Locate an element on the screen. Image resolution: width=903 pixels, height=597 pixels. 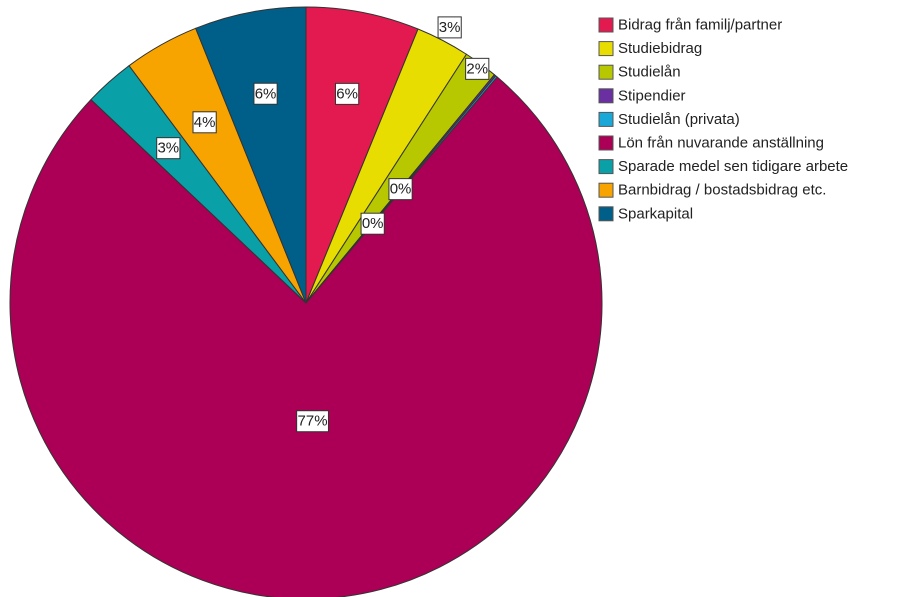
svg-text: 77% is located at coordinates (313, 421).